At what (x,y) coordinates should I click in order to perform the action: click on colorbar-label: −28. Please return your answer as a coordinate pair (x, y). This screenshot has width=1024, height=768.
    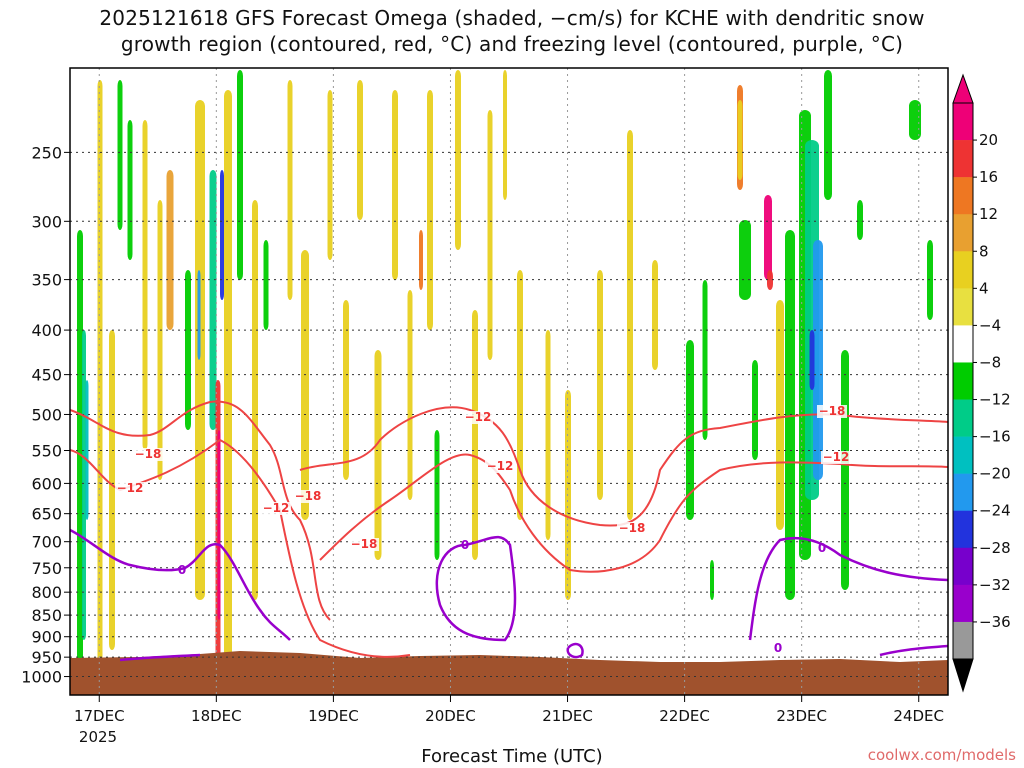
    Looking at the image, I should click on (995, 548).